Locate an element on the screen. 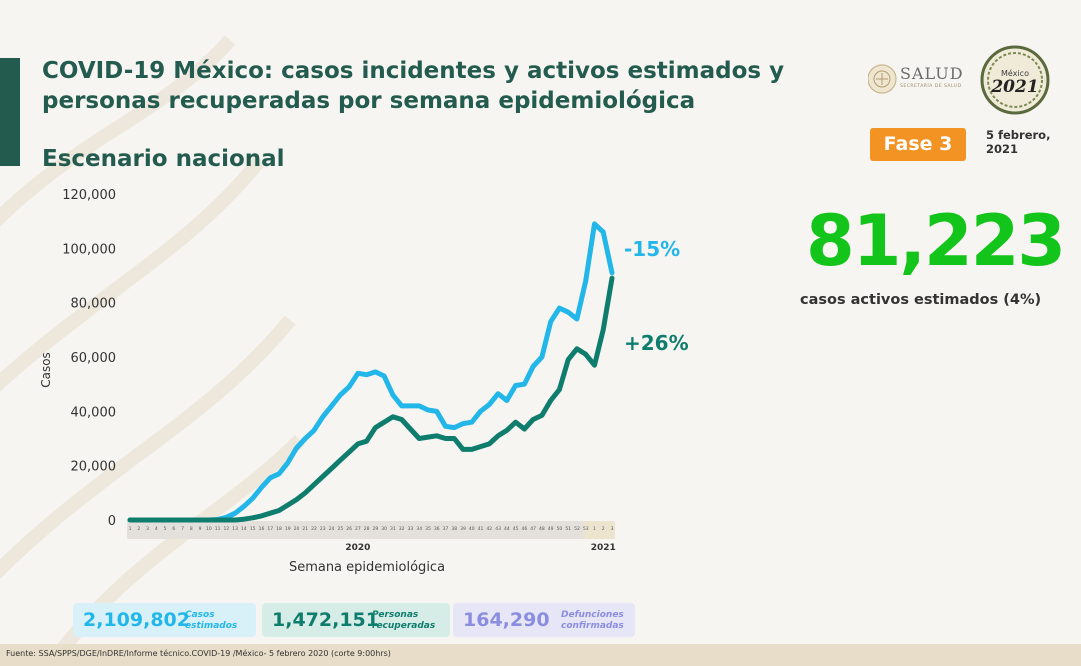 This screenshot has height=666, width=1081. mexico-2021-emblem-icon: México 2021 is located at coordinates (1015, 80).